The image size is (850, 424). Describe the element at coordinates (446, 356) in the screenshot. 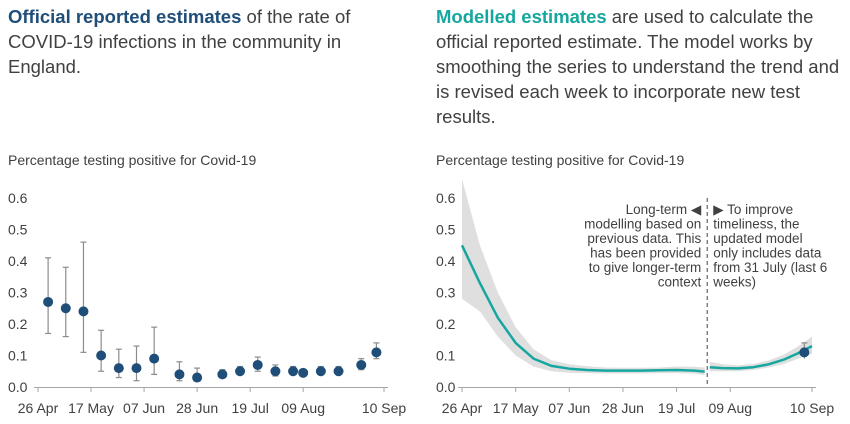

I see `right-y-tick-label: 0.1` at that location.